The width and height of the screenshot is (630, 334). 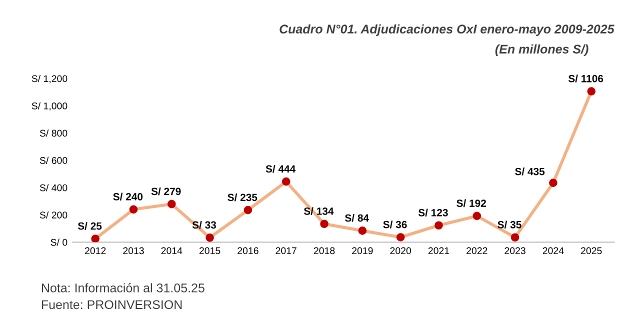 What do you see at coordinates (591, 250) in the screenshot?
I see `x-tick-label: 2025` at bounding box center [591, 250].